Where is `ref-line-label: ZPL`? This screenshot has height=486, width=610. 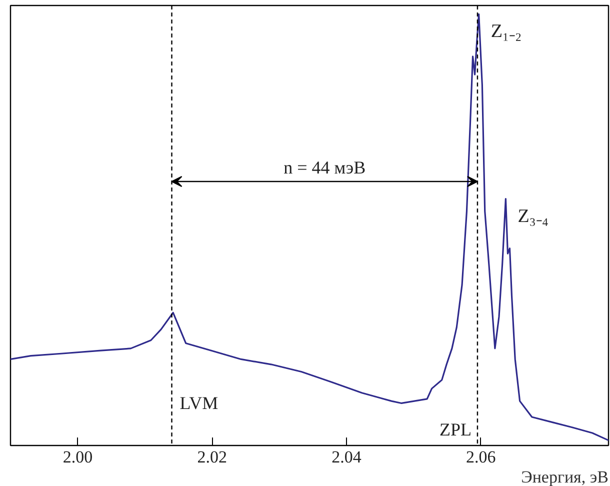
ref-line-label: ZPL is located at coordinates (455, 430).